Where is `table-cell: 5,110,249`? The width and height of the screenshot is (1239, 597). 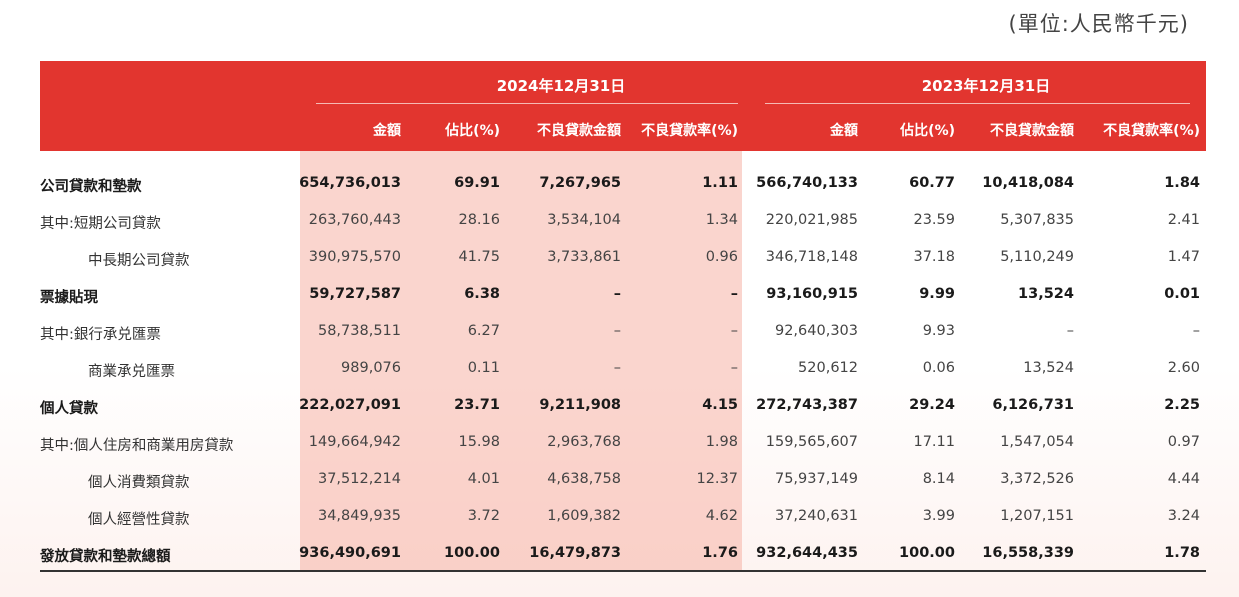
table-cell: 5,110,249 is located at coordinates (1037, 257).